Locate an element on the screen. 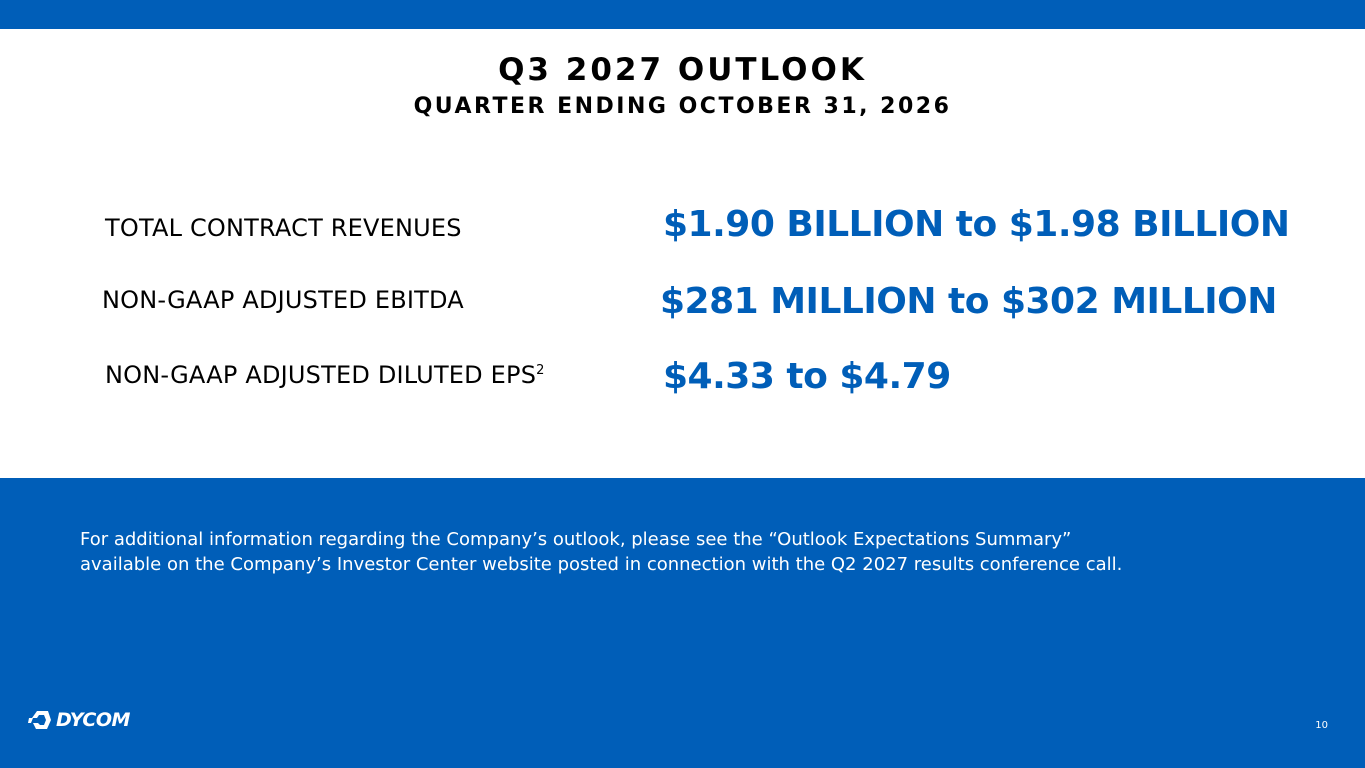 The height and width of the screenshot is (768, 1365). metric-label-eps: NON-GAAP ADJUSTED DILUTED EPS2 is located at coordinates (325, 375).